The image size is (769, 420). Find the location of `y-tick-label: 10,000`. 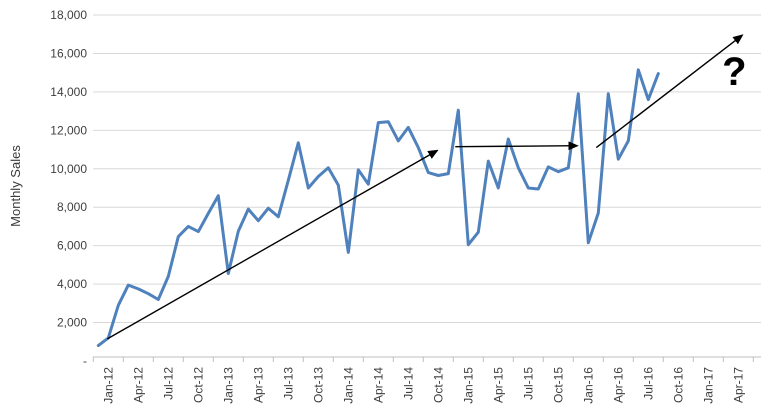

y-tick-label: 10,000 is located at coordinates (68, 169).